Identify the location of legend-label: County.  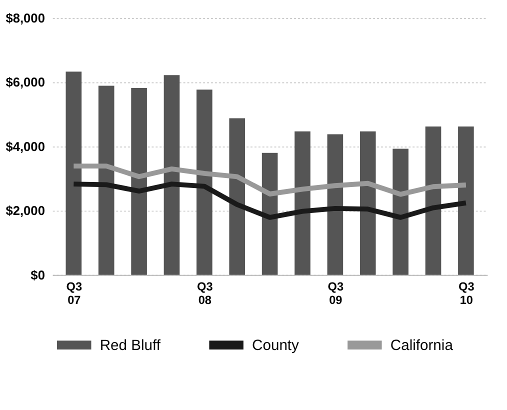
(276, 346).